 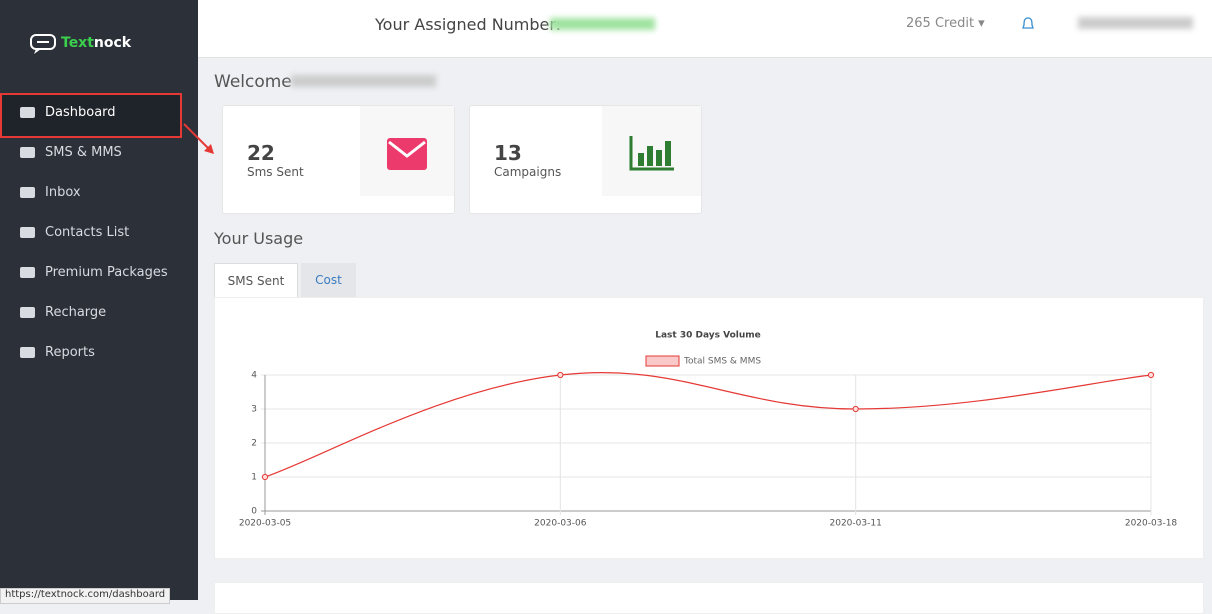 What do you see at coordinates (106, 272) in the screenshot?
I see `menu-item: Premium Packages` at bounding box center [106, 272].